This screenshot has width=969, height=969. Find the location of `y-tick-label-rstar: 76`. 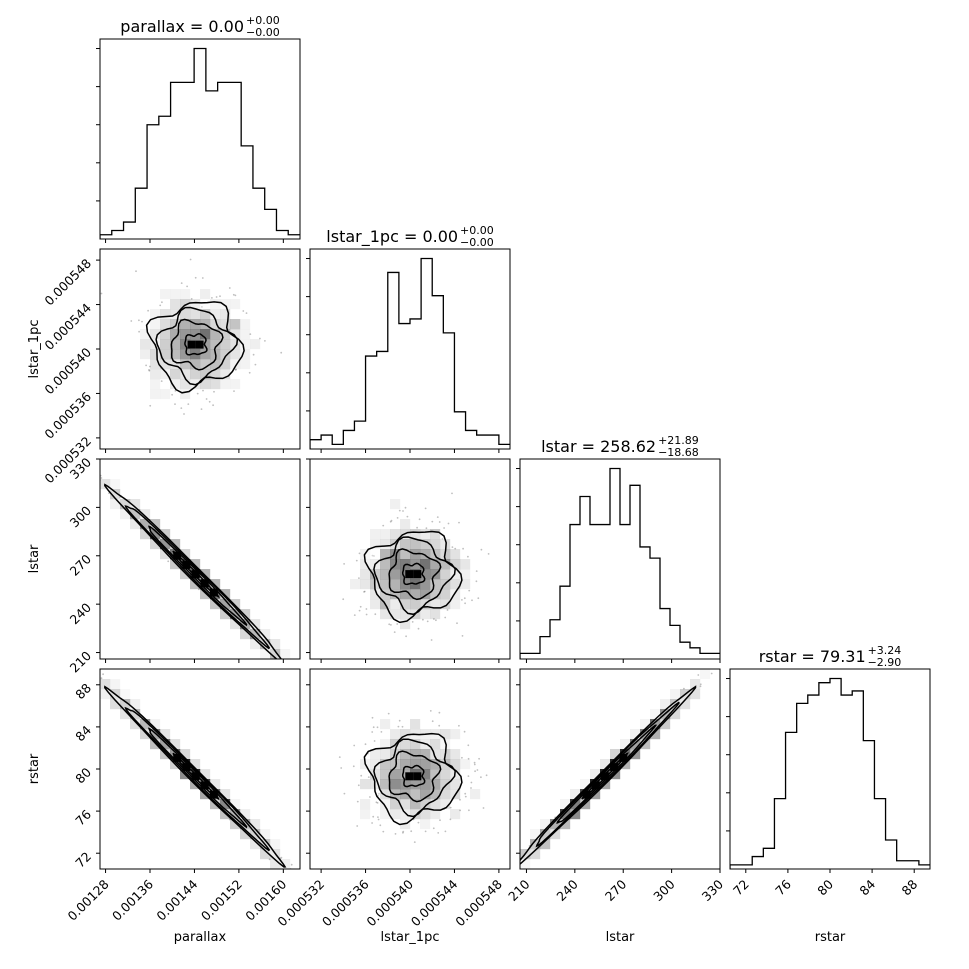

y-tick-label-rstar: 76 is located at coordinates (83, 818).